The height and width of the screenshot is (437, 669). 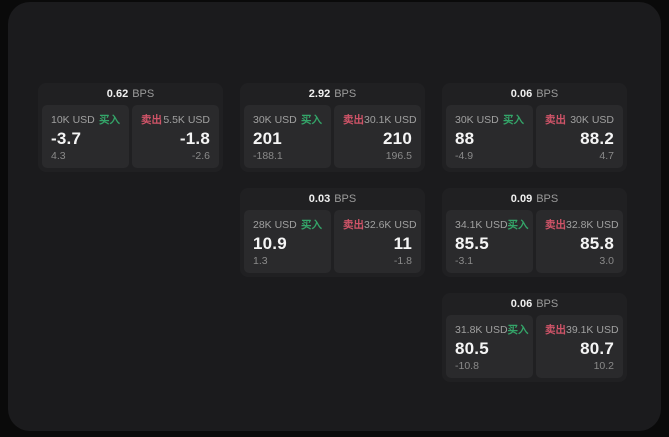 What do you see at coordinates (472, 348) in the screenshot?
I see `buy-price: 80.5` at bounding box center [472, 348].